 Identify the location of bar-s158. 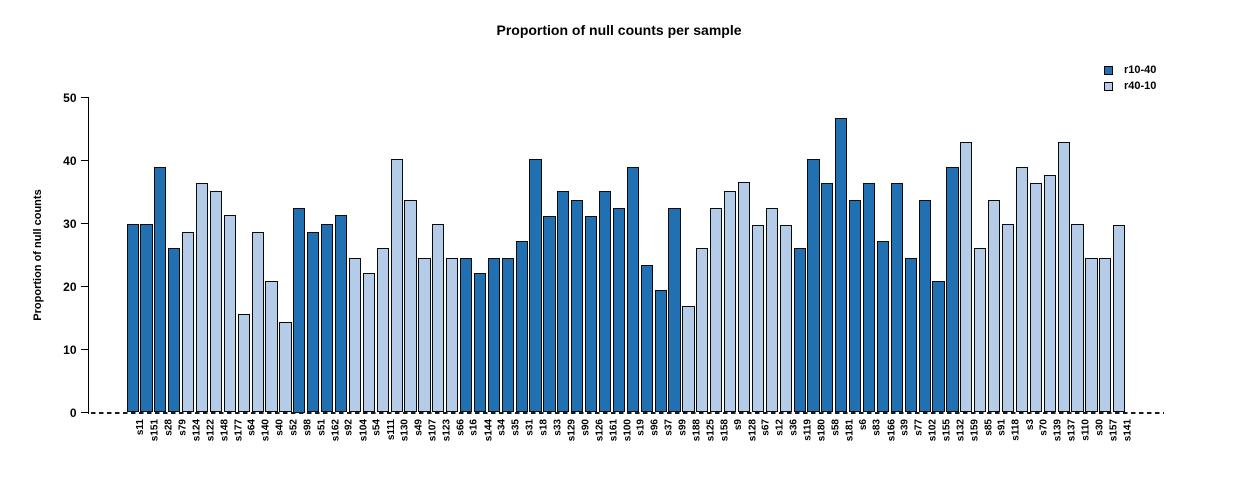
(716, 310).